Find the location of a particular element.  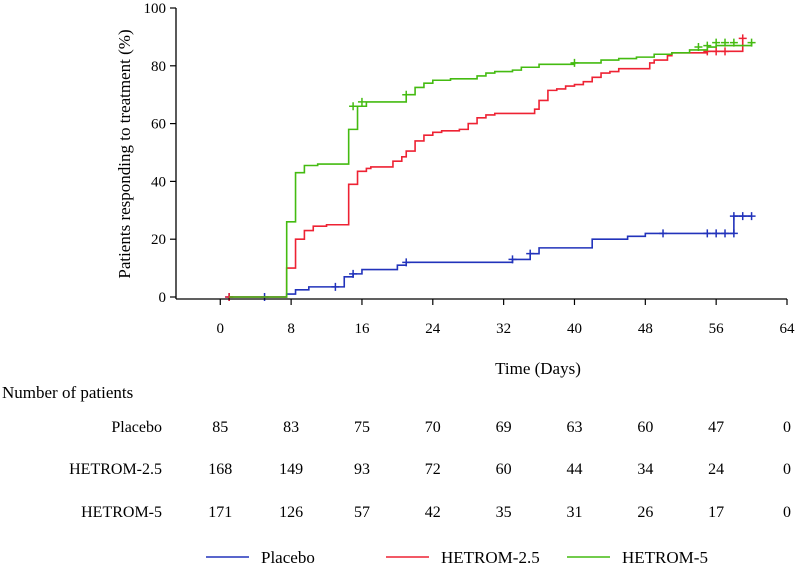

risk-row-label: HETROM-5 is located at coordinates (121, 512).